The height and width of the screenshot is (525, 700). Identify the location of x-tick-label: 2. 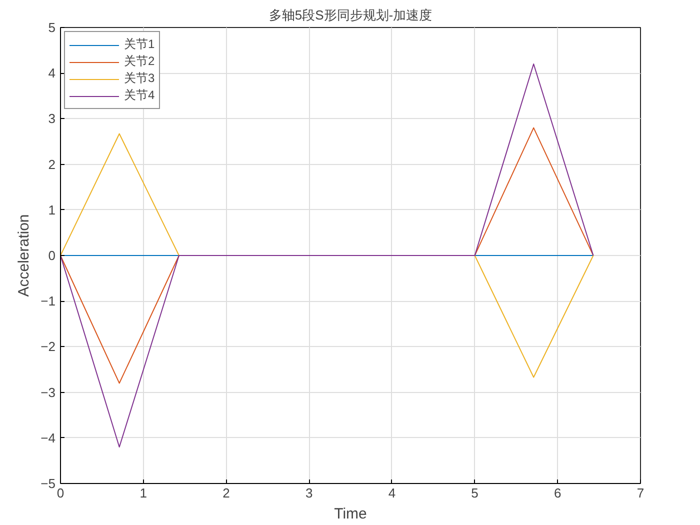
(226, 493).